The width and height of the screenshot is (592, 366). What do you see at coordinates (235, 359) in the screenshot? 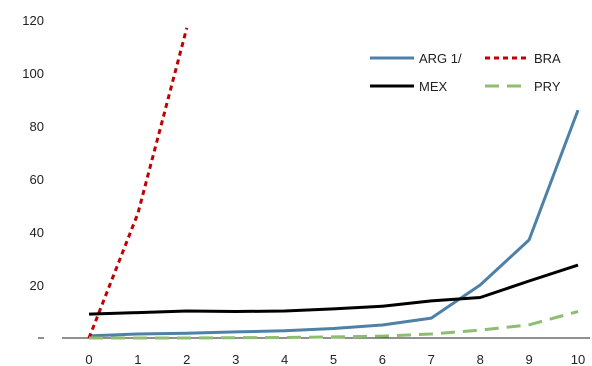
I see `x-tick-label: 3` at bounding box center [235, 359].